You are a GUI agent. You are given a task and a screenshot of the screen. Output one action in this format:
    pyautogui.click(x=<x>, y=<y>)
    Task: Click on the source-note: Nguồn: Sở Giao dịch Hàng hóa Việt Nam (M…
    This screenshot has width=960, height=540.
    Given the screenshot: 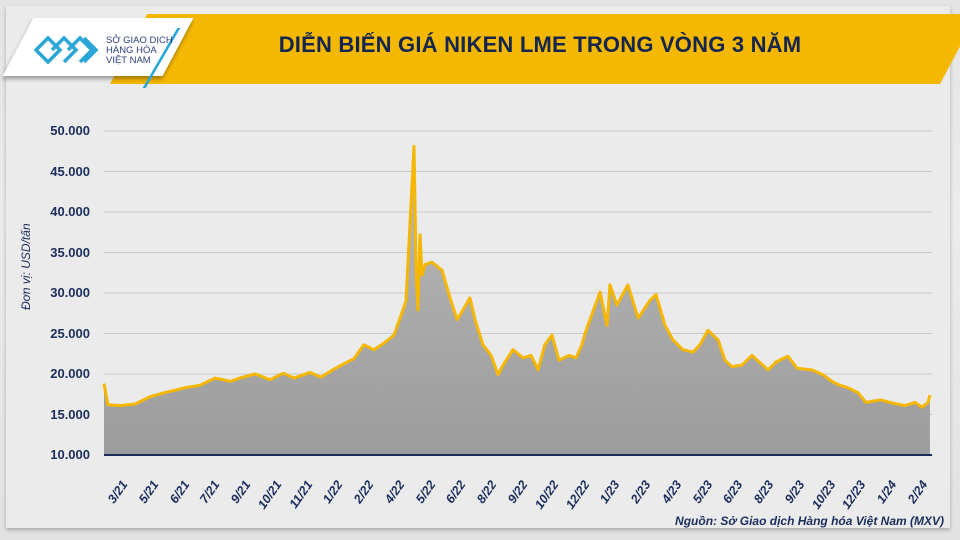 What is the action you would take?
    pyautogui.click(x=809, y=521)
    